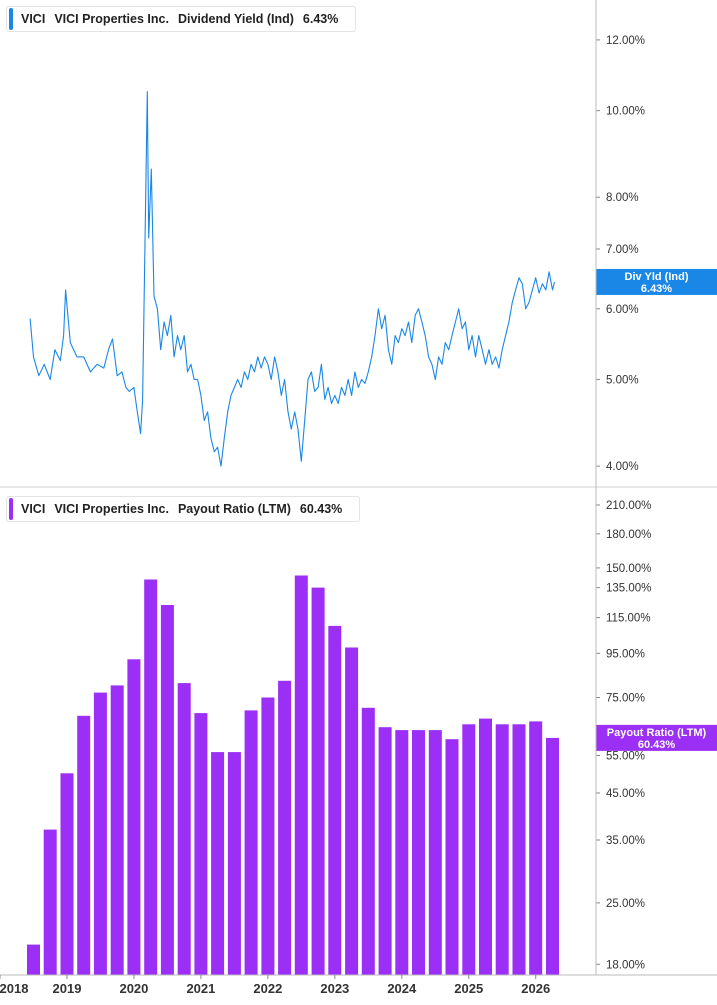 This screenshot has width=717, height=1005. What do you see at coordinates (625, 699) in the screenshot?
I see `y-tick-label: 75.00%` at bounding box center [625, 699].